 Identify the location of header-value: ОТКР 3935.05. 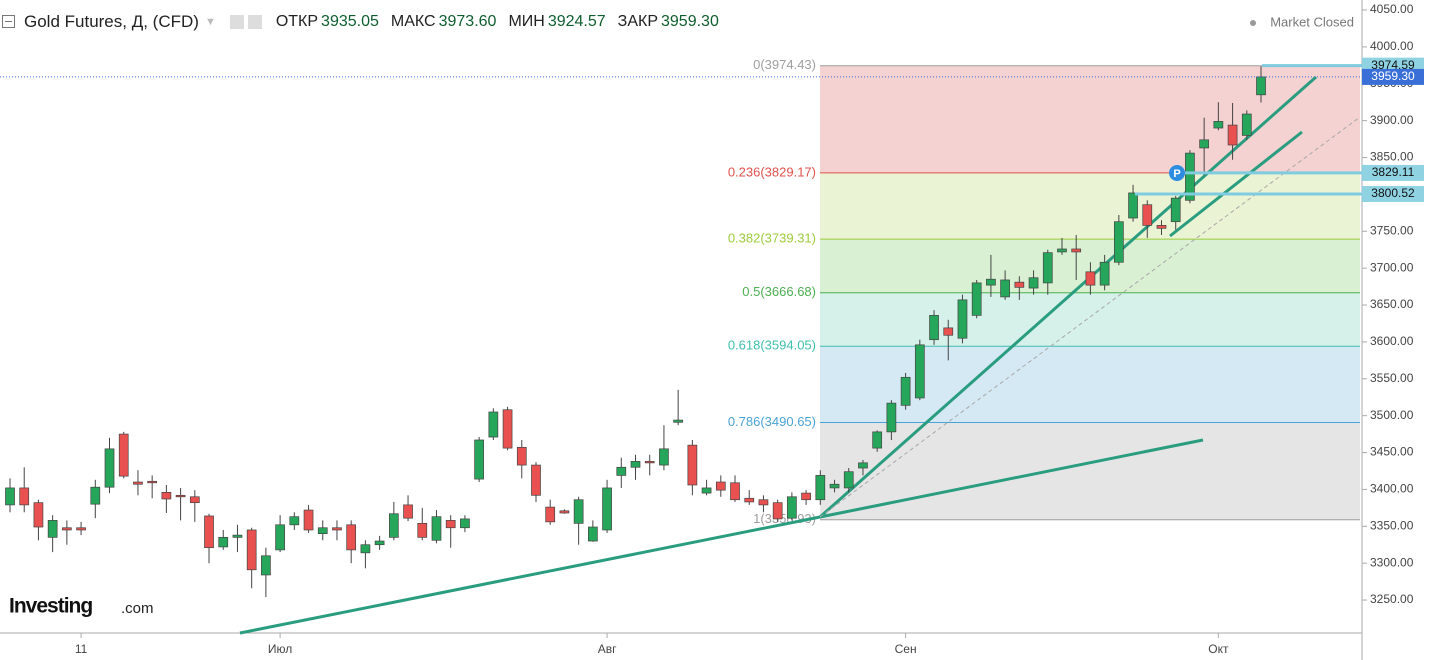
(327, 22).